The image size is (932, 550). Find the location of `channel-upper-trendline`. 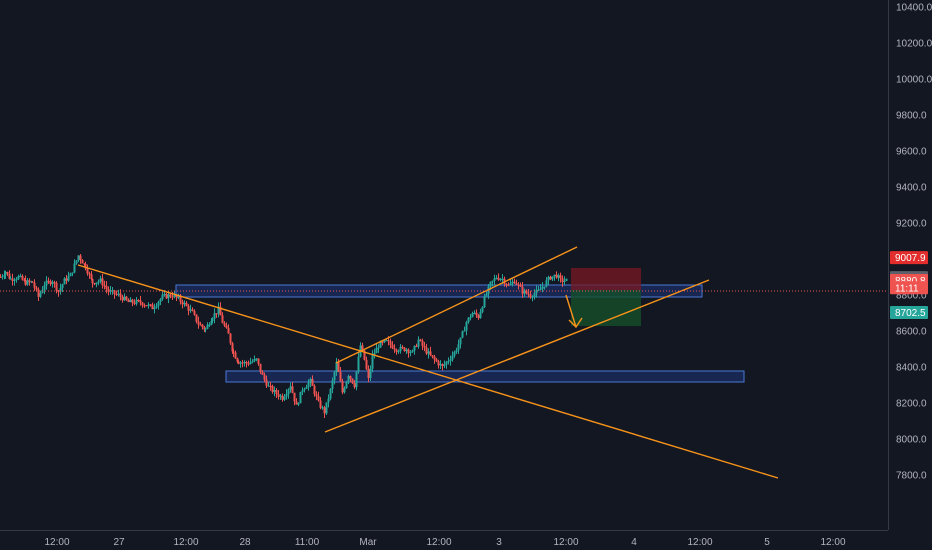

channel-upper-trendline is located at coordinates (456, 305).